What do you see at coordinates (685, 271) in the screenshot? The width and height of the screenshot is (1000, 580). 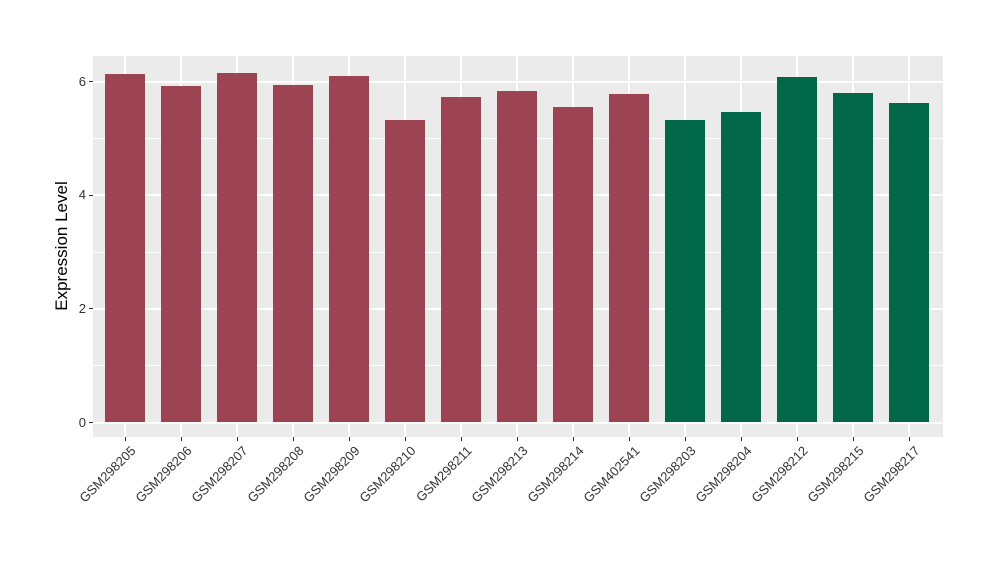 I see `bar-GSM298203` at bounding box center [685, 271].